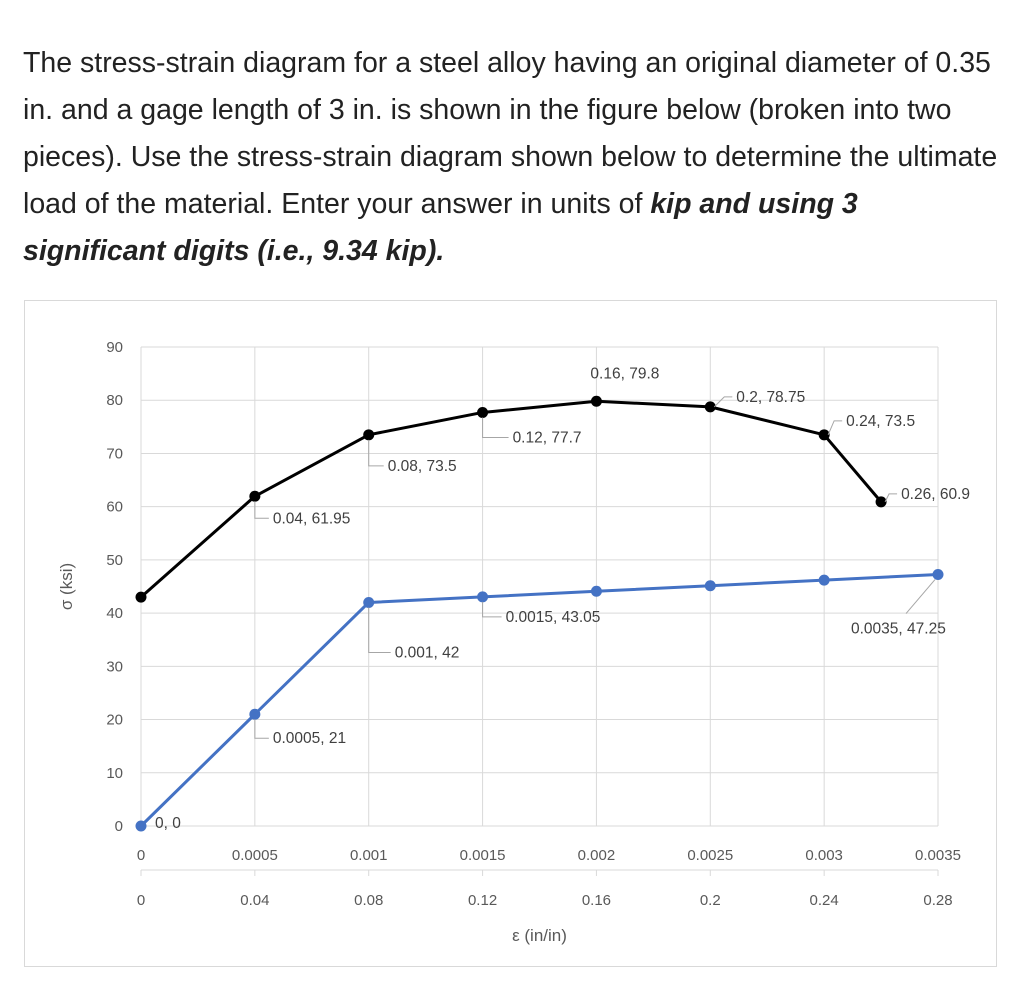 This screenshot has width=1024, height=1002. What do you see at coordinates (141, 900) in the screenshot?
I see `x-secondary-tick-label: 0` at bounding box center [141, 900].